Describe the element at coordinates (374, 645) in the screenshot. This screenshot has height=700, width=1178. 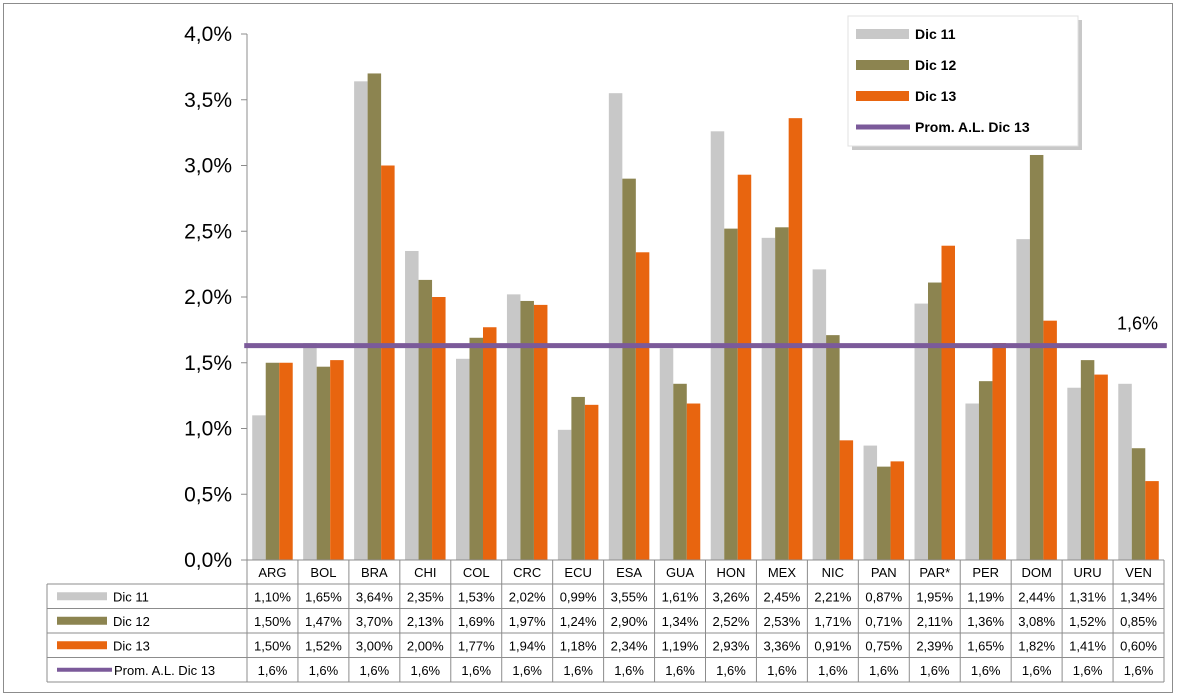
I see `table-cell: 3,00%` at that location.